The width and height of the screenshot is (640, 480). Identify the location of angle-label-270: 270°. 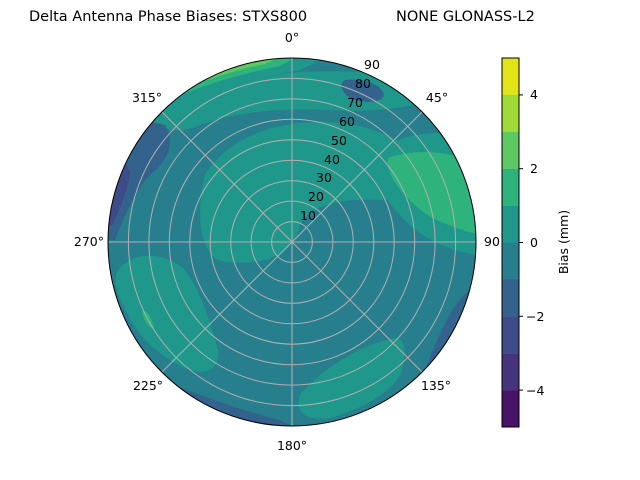
(89, 241).